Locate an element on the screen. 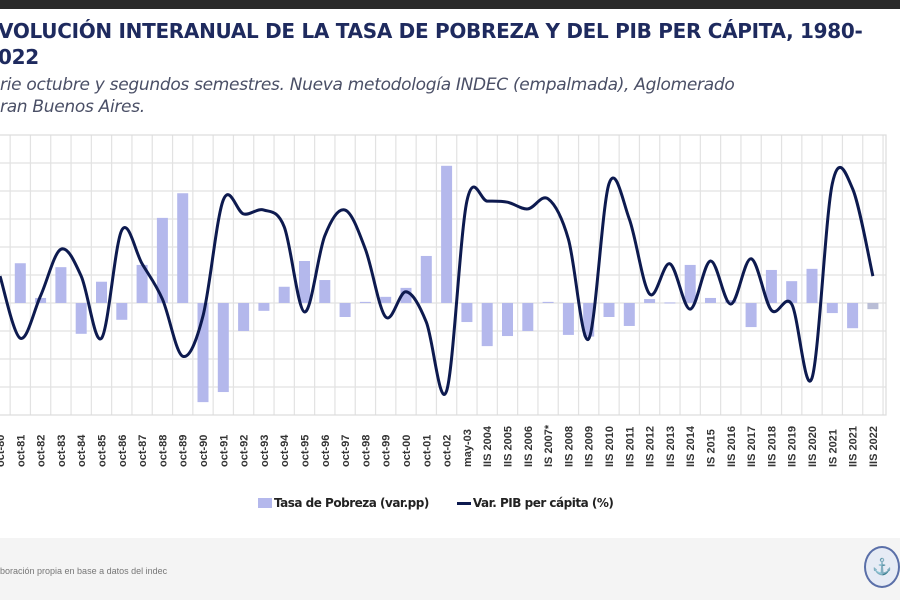  bar-IIS 2011 is located at coordinates (629, 314).